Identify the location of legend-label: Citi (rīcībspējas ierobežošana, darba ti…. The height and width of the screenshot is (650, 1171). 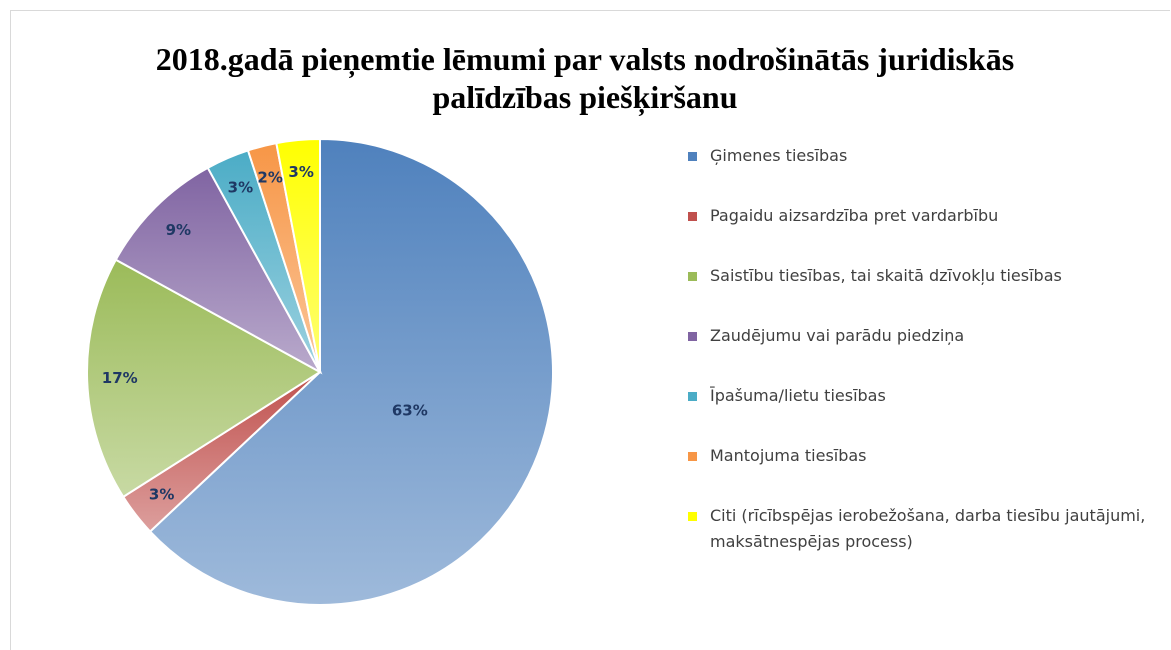
(928, 528).